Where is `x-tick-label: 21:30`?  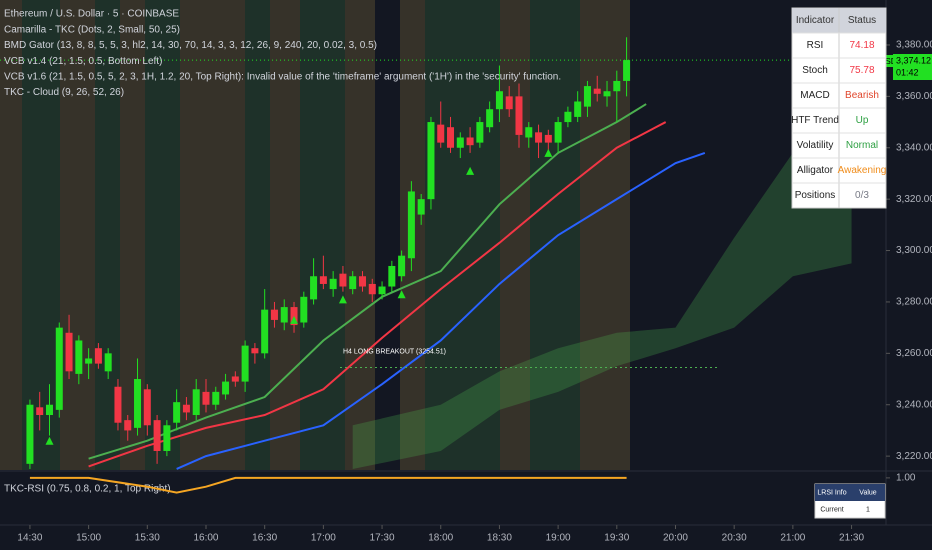 x-tick-label: 21:30 is located at coordinates (851, 538).